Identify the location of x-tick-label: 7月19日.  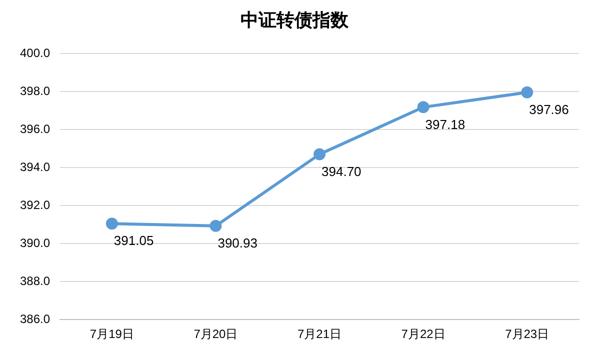
(112, 334).